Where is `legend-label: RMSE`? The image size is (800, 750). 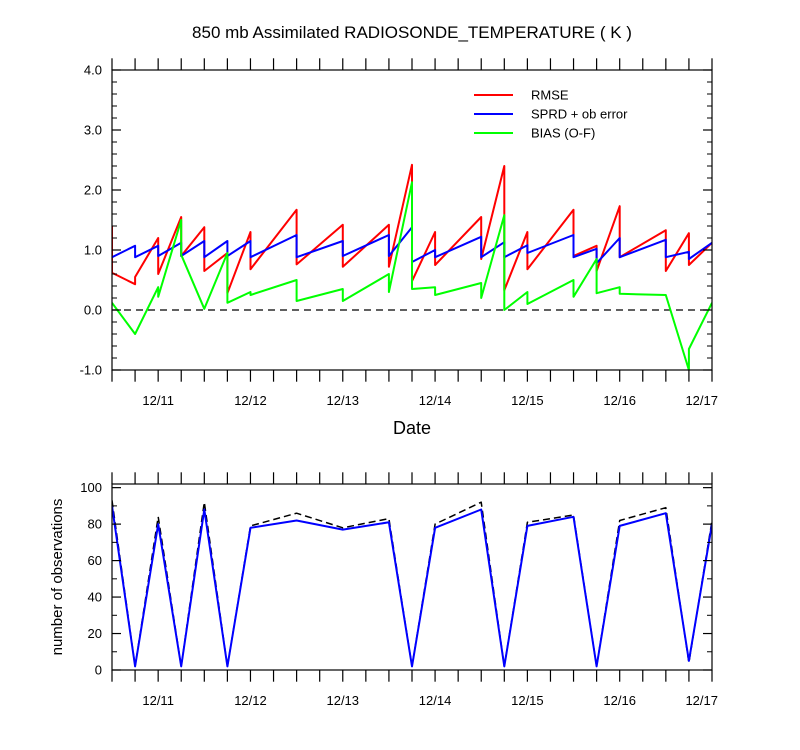 legend-label: RMSE is located at coordinates (550, 95).